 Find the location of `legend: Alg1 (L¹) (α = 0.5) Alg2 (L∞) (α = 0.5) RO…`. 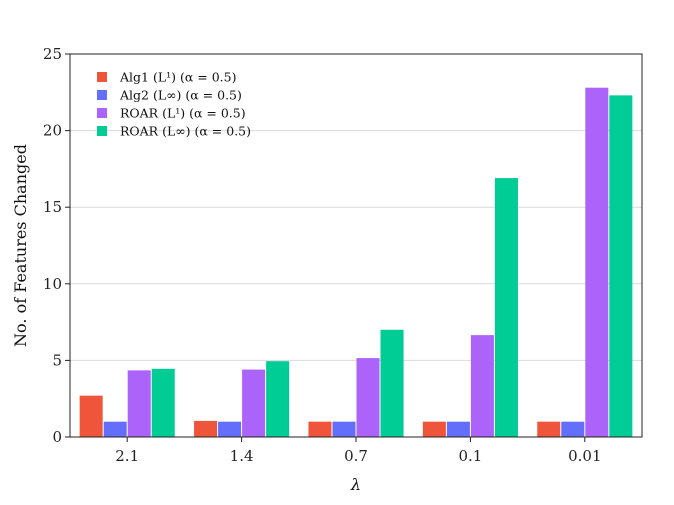

legend: Alg1 (L¹) (α = 0.5) Alg2 (L∞) (α = 0.5) RO… is located at coordinates (174, 104).